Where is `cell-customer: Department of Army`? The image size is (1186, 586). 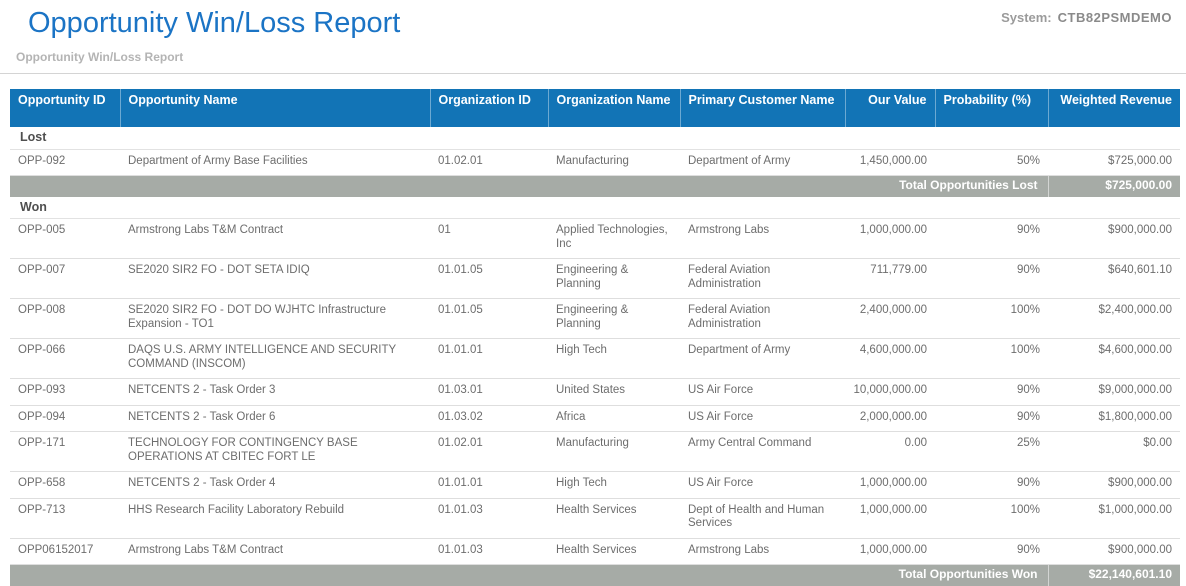 cell-customer: Department of Army is located at coordinates (762, 358).